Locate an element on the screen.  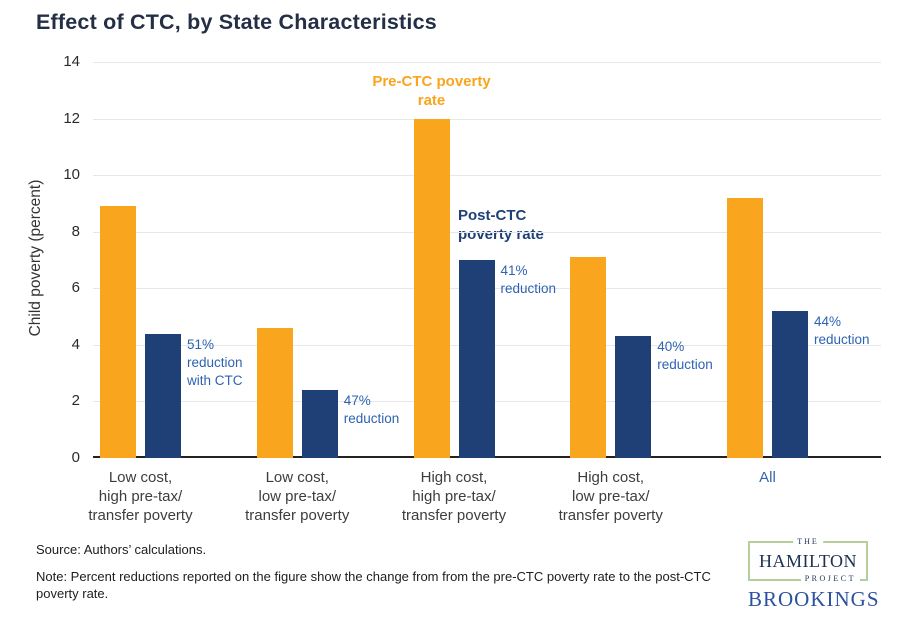
hamilton-project-logo: THE HAMILTON PROJECT is located at coordinates (808, 560).